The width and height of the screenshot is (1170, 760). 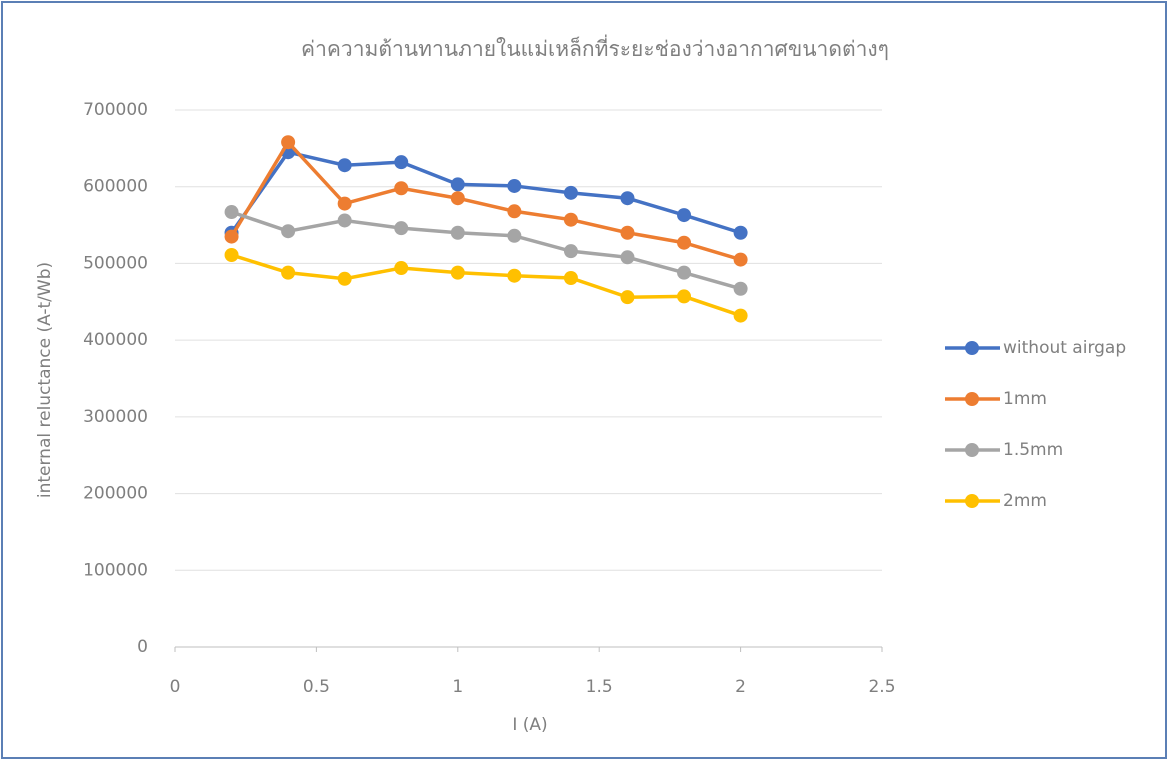 I want to click on x-axis-label: I (A), so click(x=529, y=725).